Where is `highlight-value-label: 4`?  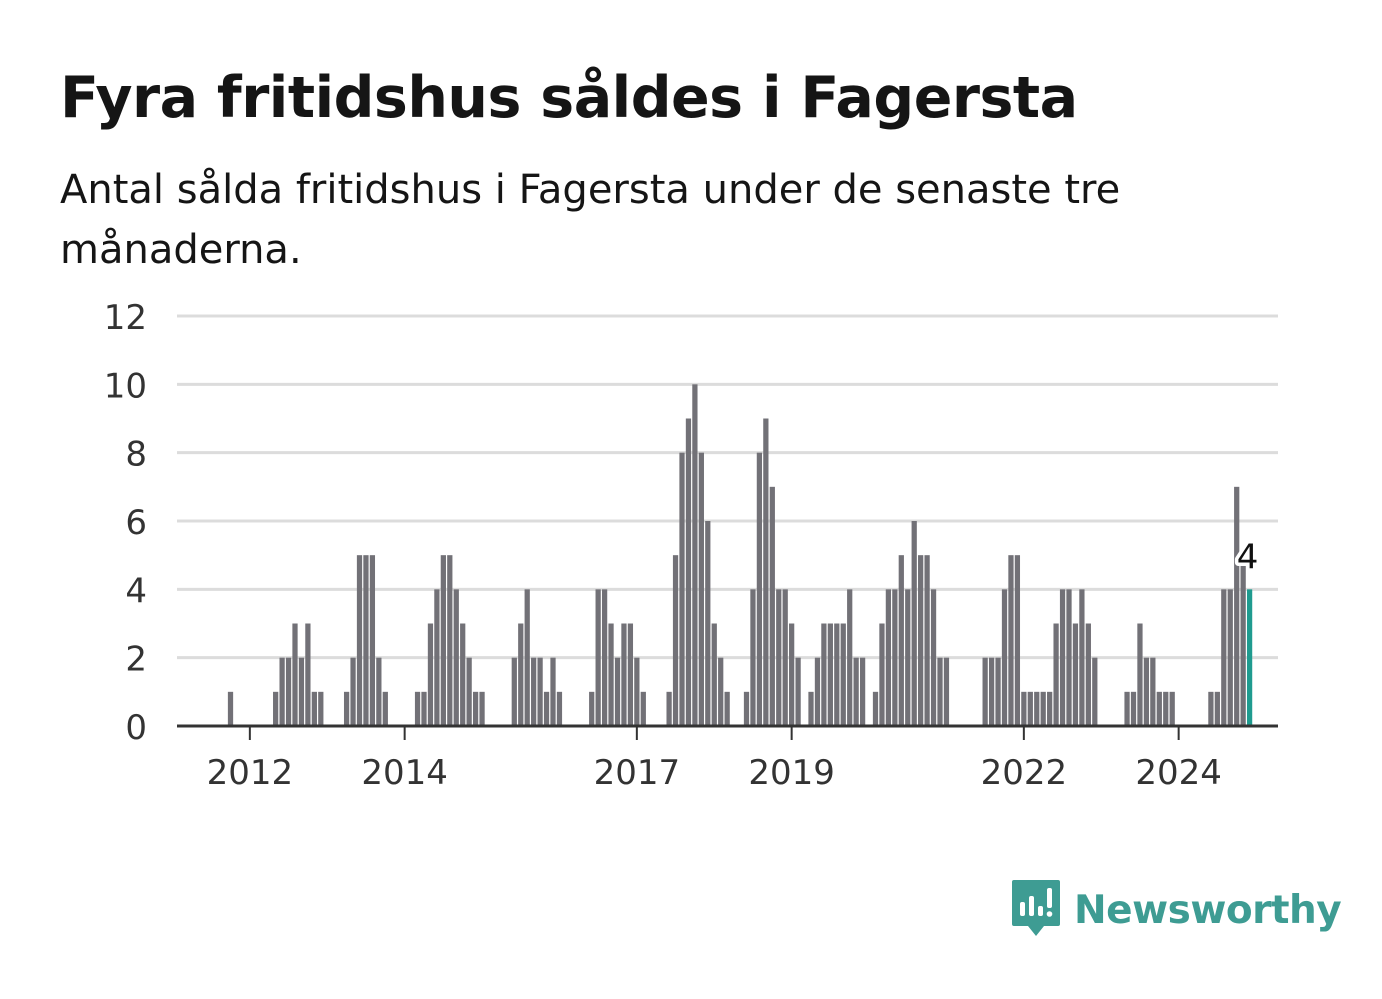
highlight-value-label: 4 is located at coordinates (1248, 557).